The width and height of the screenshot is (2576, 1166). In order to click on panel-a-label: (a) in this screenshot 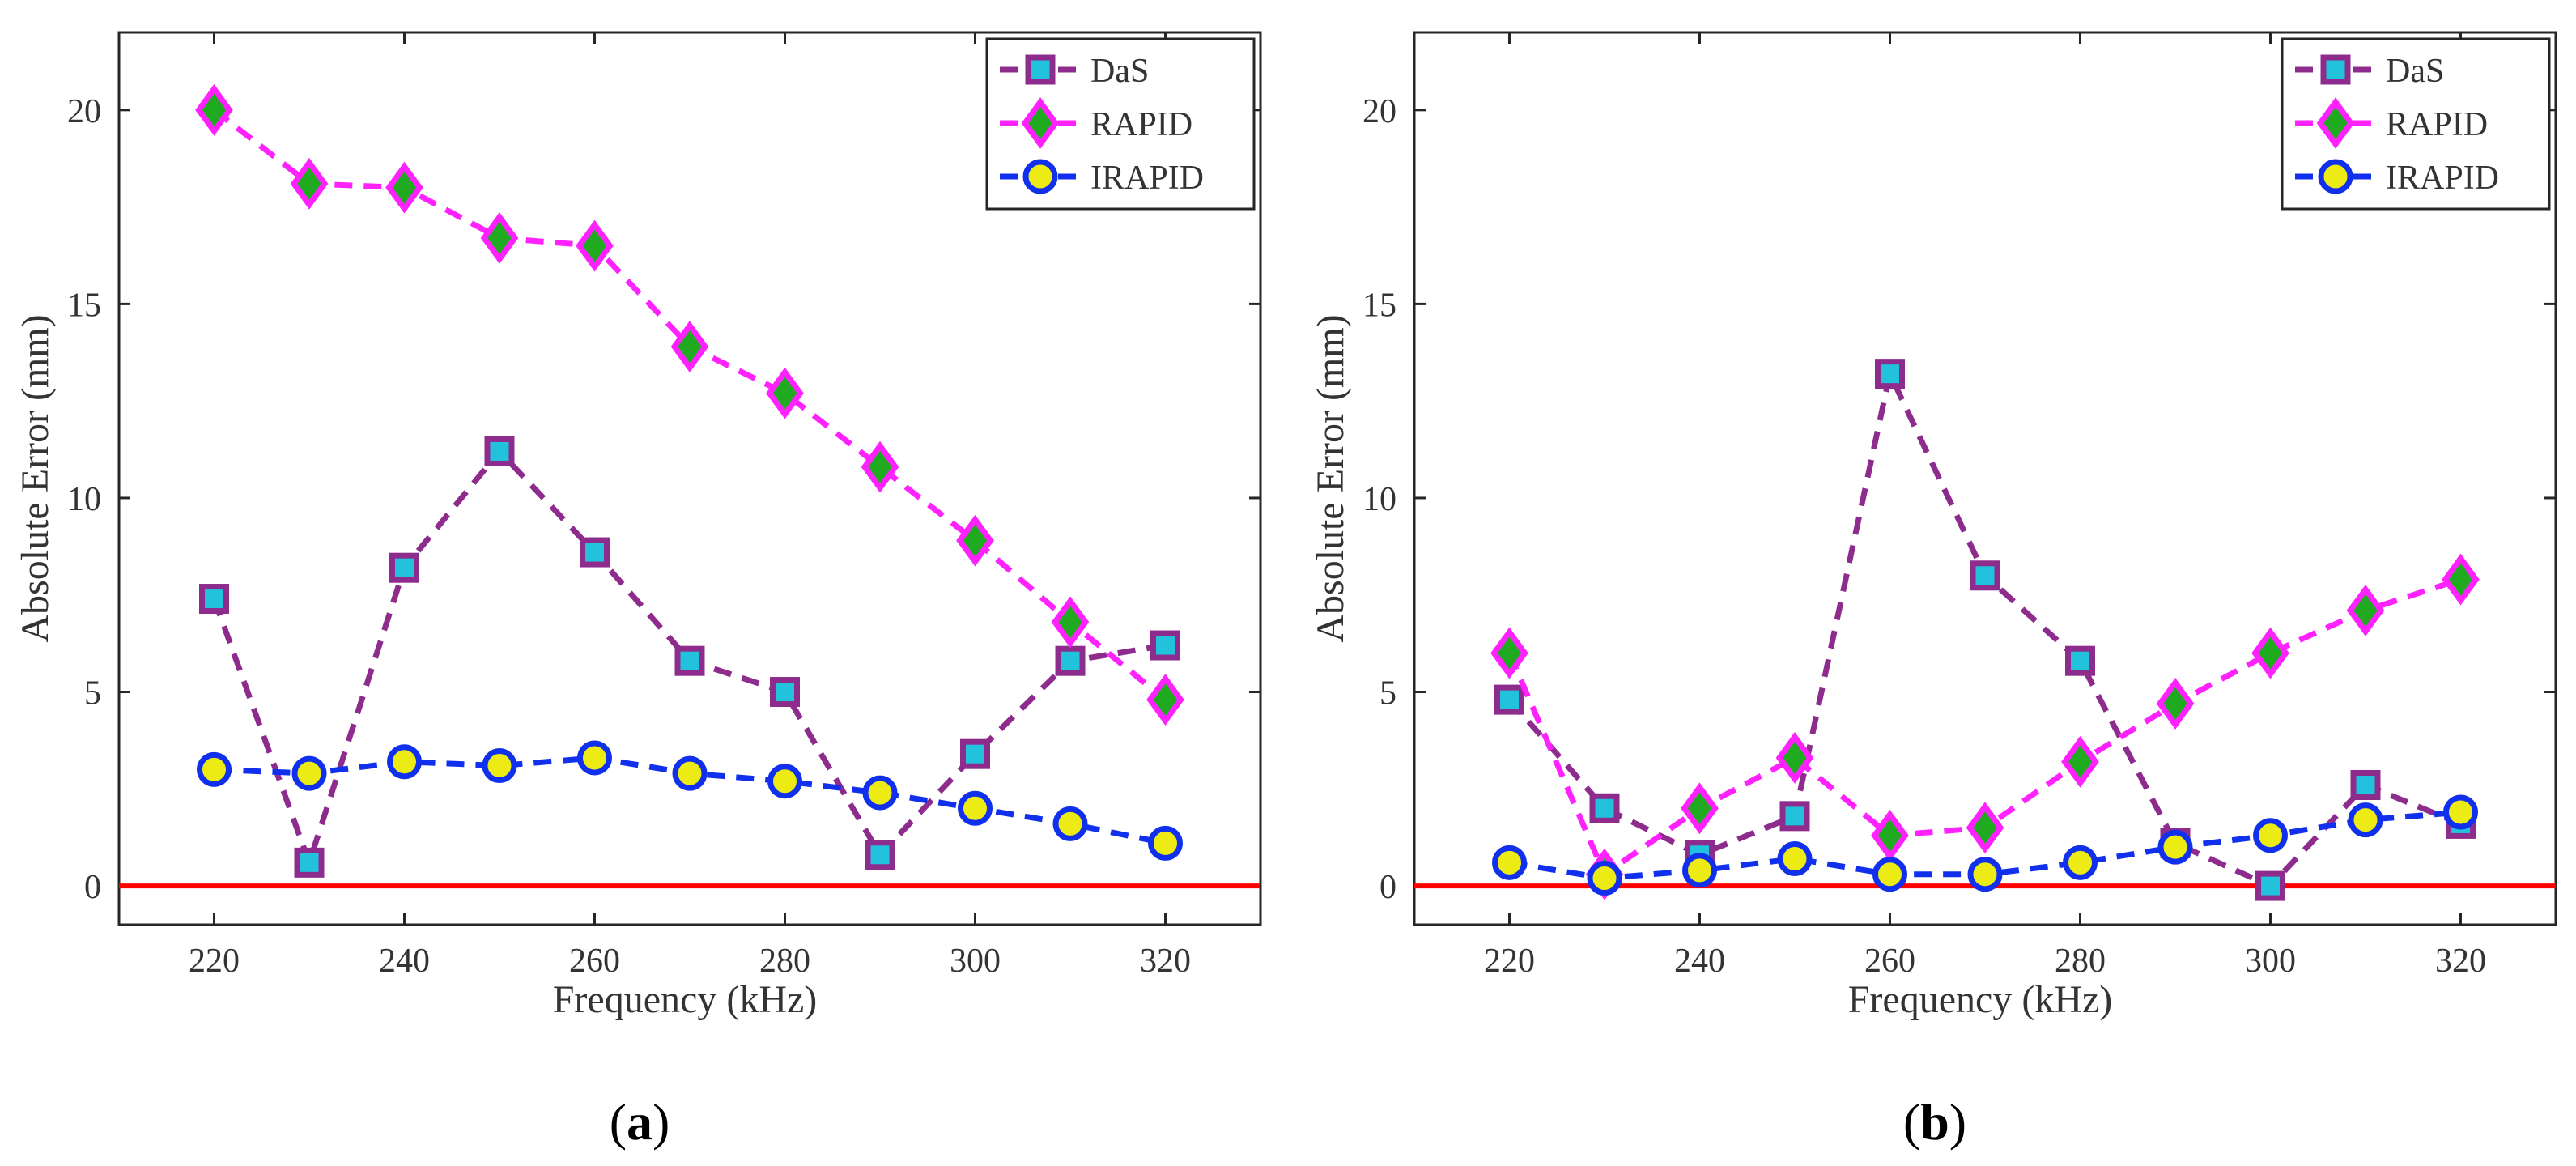, I will do `click(640, 1122)`.